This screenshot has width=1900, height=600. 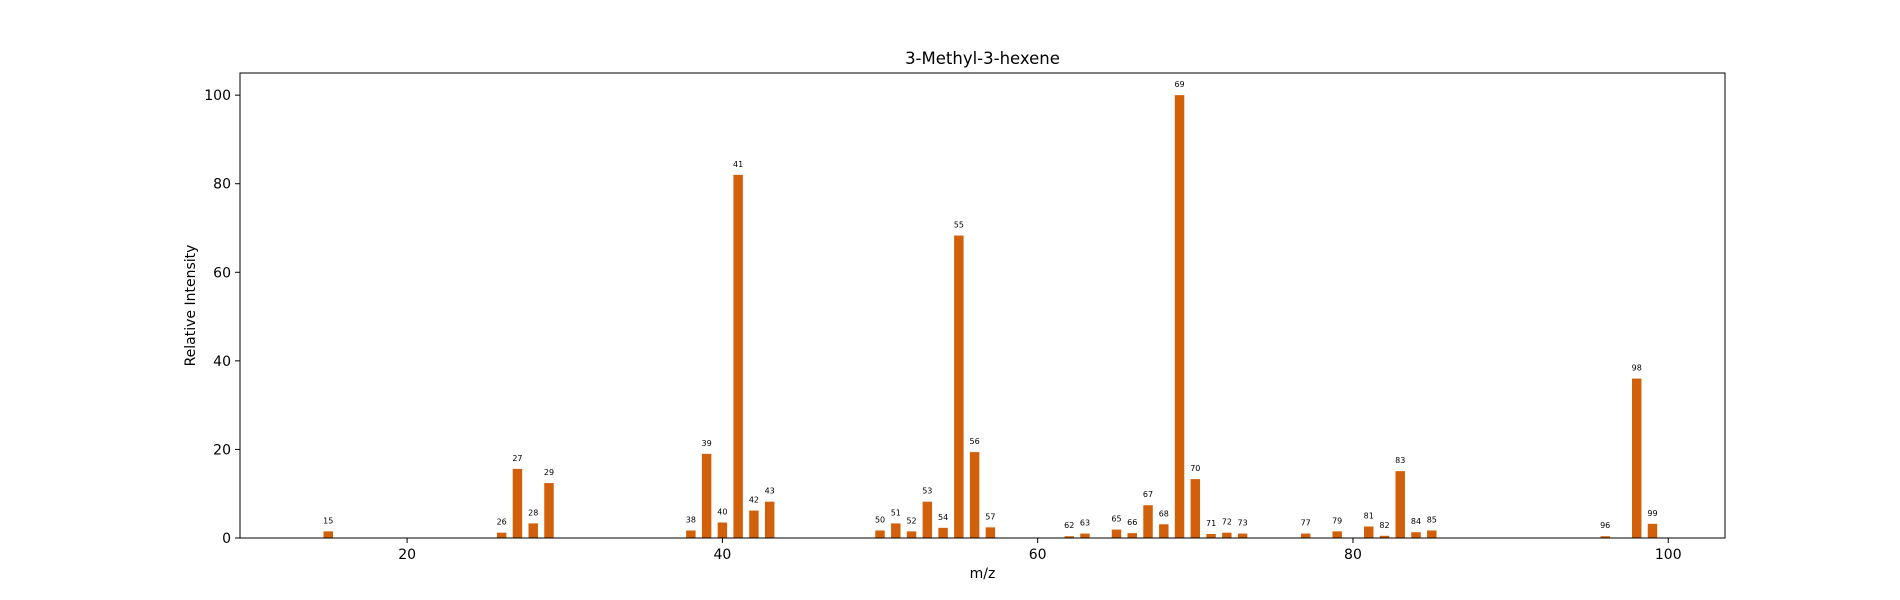 What do you see at coordinates (1605, 525) in the screenshot?
I see `data-label-mz-96: 96` at bounding box center [1605, 525].